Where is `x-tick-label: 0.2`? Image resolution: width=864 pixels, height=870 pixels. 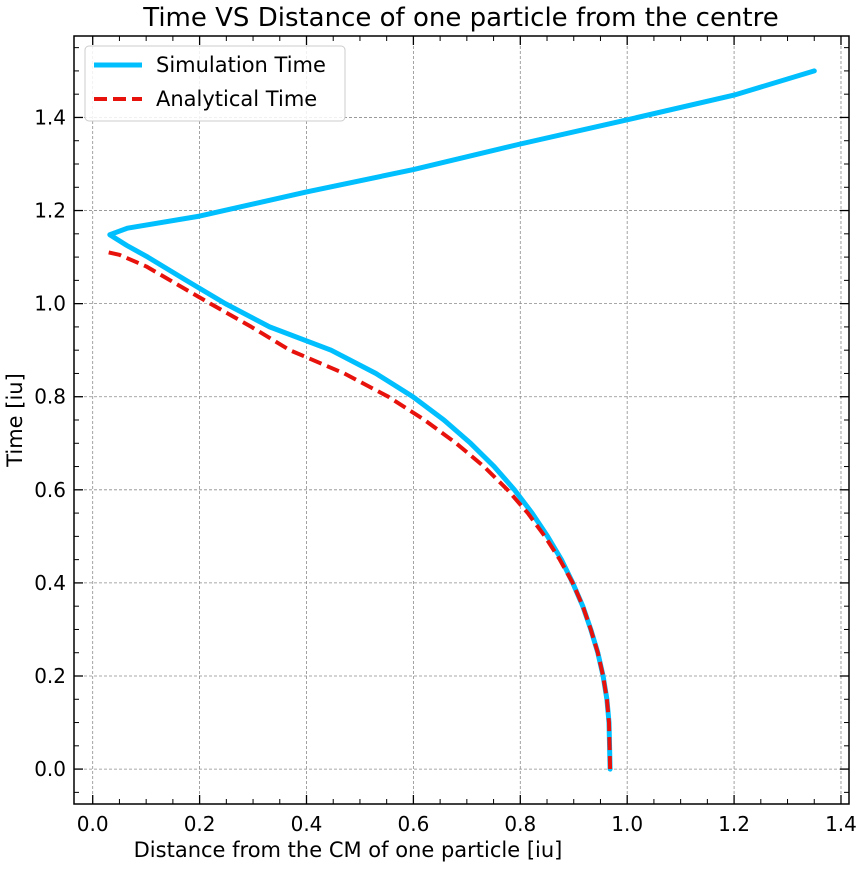
x-tick-label: 0.2 is located at coordinates (200, 824).